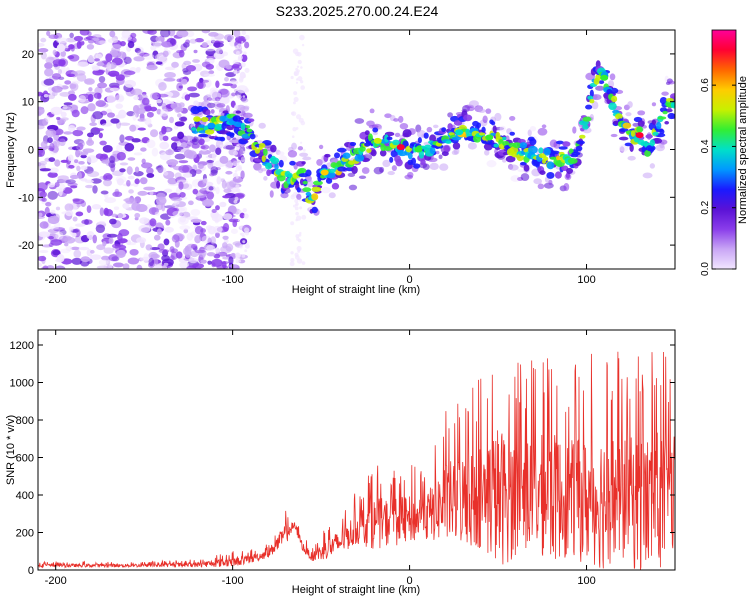 The width and height of the screenshot is (750, 600). What do you see at coordinates (639, 135) in the screenshot?
I see `spectrogram-peak-cell` at bounding box center [639, 135].